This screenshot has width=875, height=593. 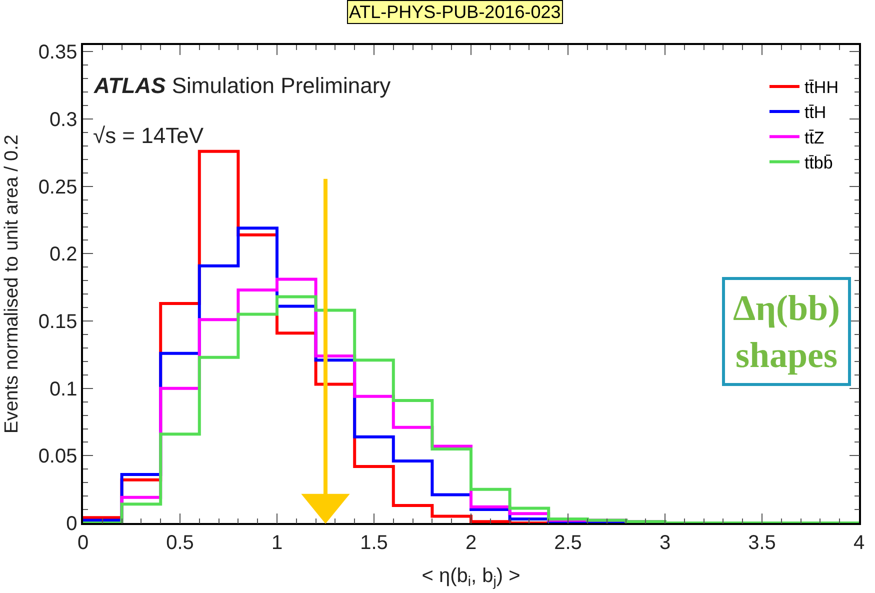 What do you see at coordinates (762, 543) in the screenshot?
I see `x-tick-label: 3.5` at bounding box center [762, 543].